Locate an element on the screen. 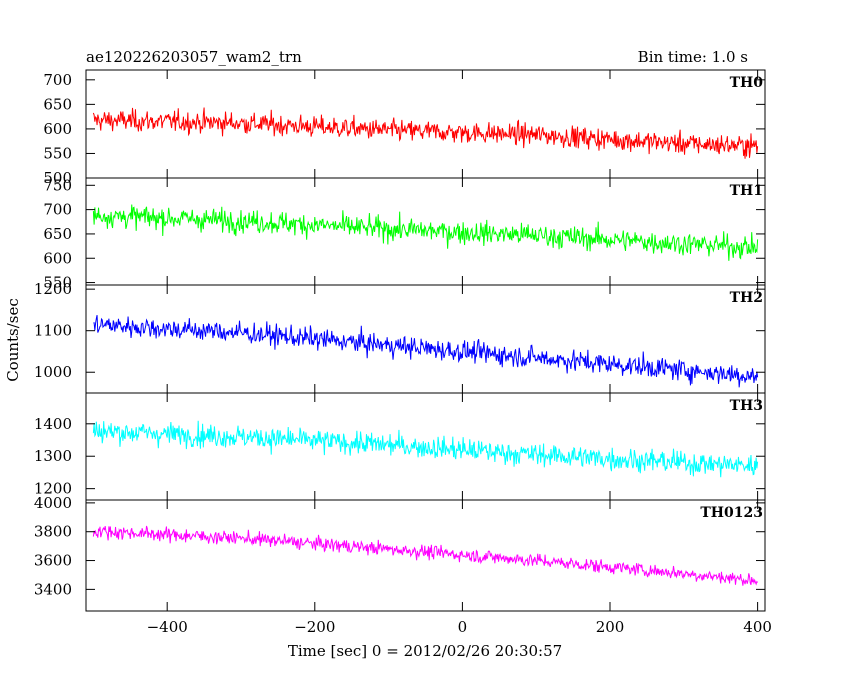  panel-label-th0123: TH0123 is located at coordinates (731, 513).